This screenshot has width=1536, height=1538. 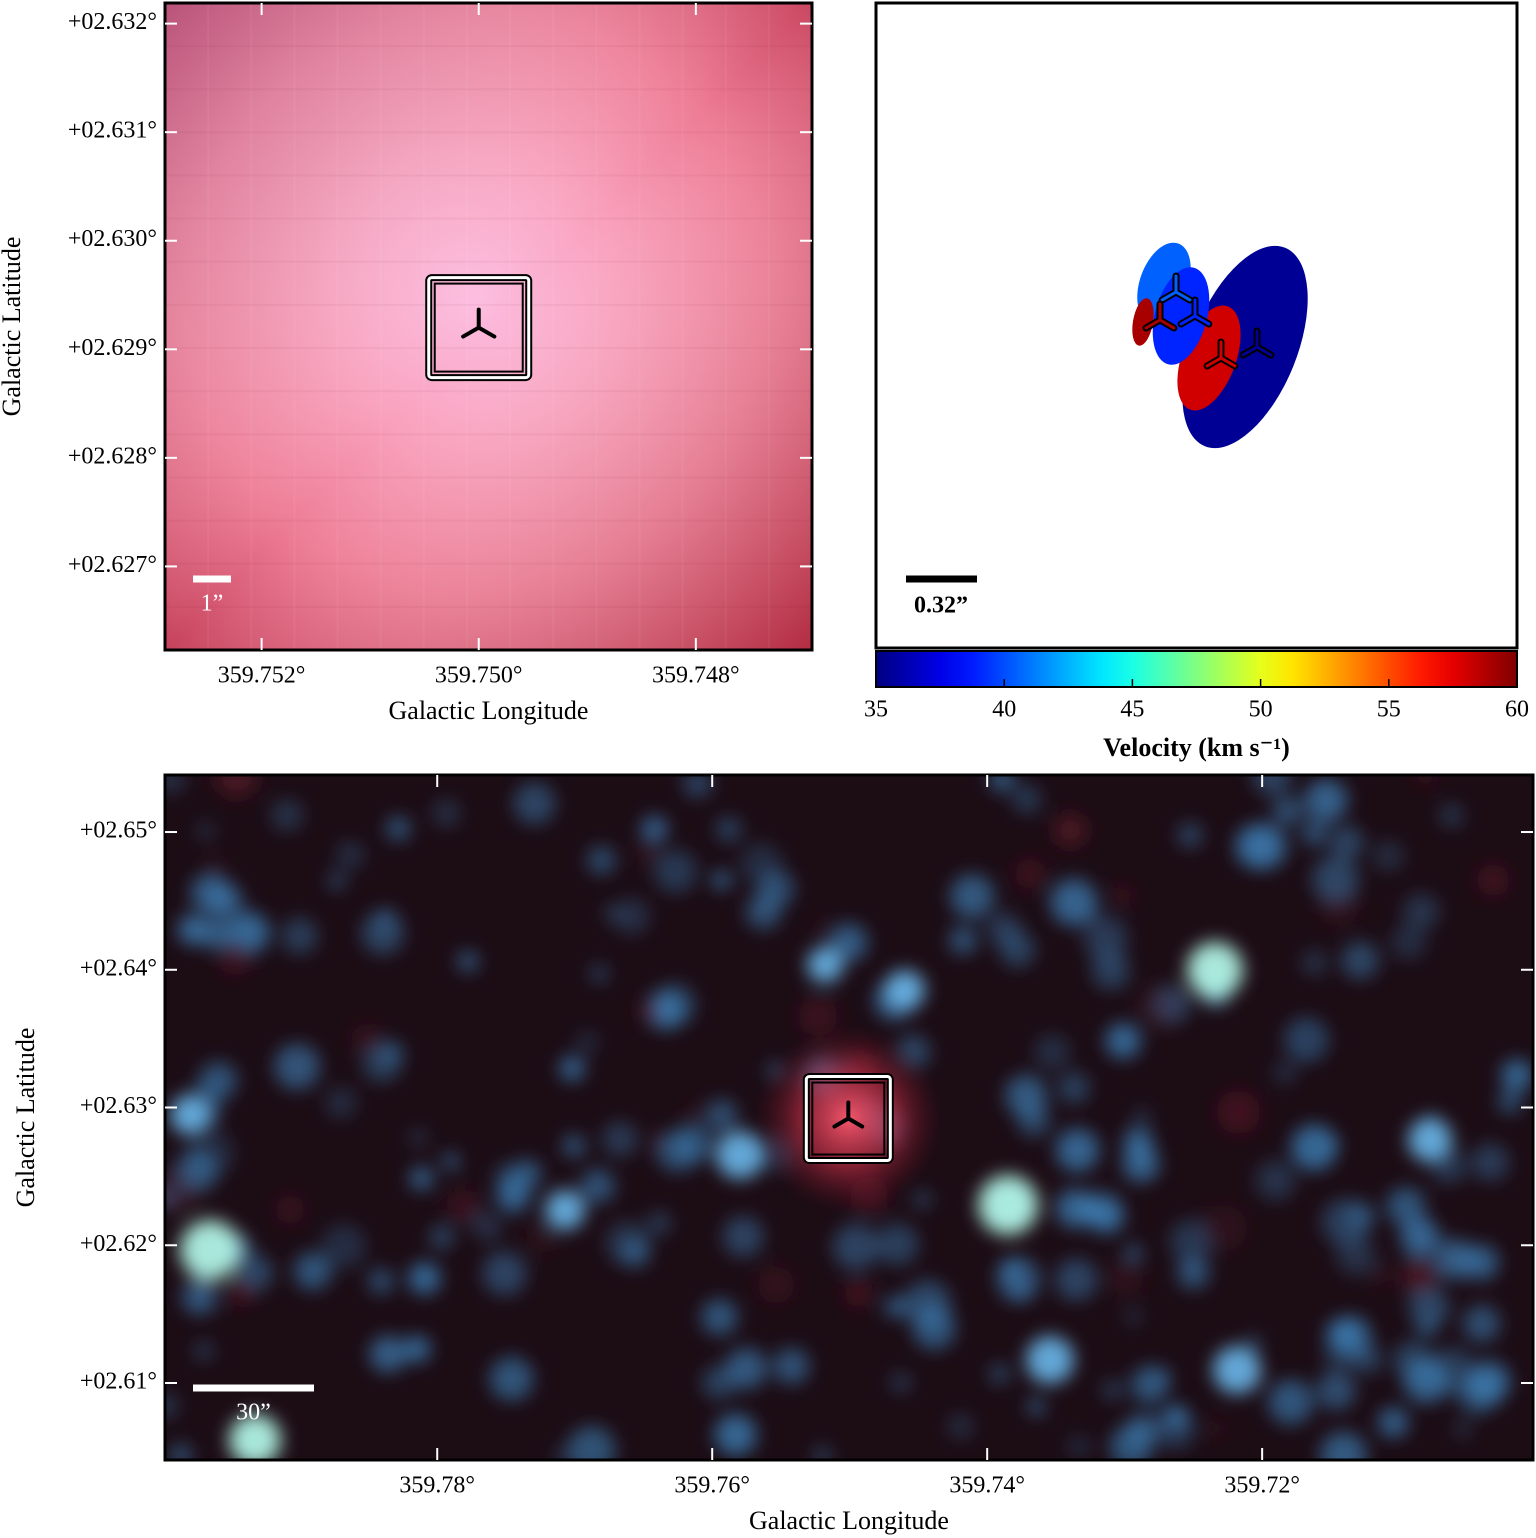 What do you see at coordinates (118, 831) in the screenshot?
I see `y-tick-label: +02.65°` at bounding box center [118, 831].